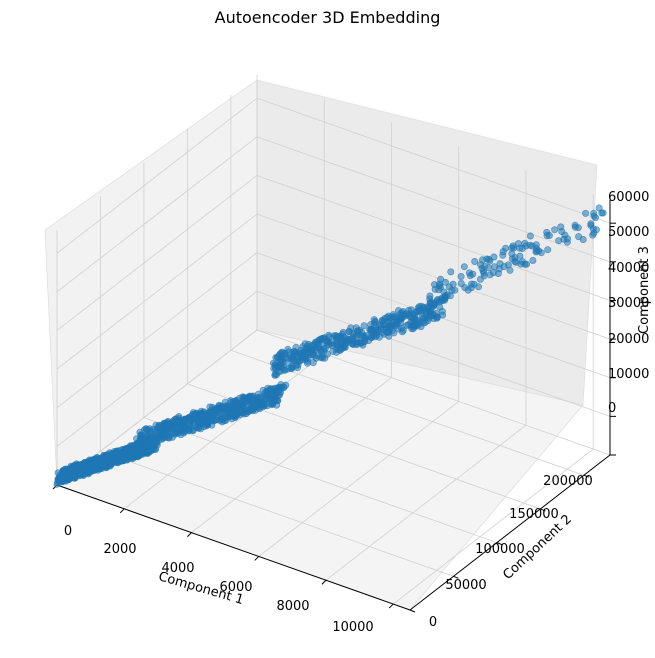 This screenshot has height=658, width=655. What do you see at coordinates (628, 303) in the screenshot?
I see `z-tick-labels: 0 10000 20000 30000 40000 50000 60000` at bounding box center [628, 303].